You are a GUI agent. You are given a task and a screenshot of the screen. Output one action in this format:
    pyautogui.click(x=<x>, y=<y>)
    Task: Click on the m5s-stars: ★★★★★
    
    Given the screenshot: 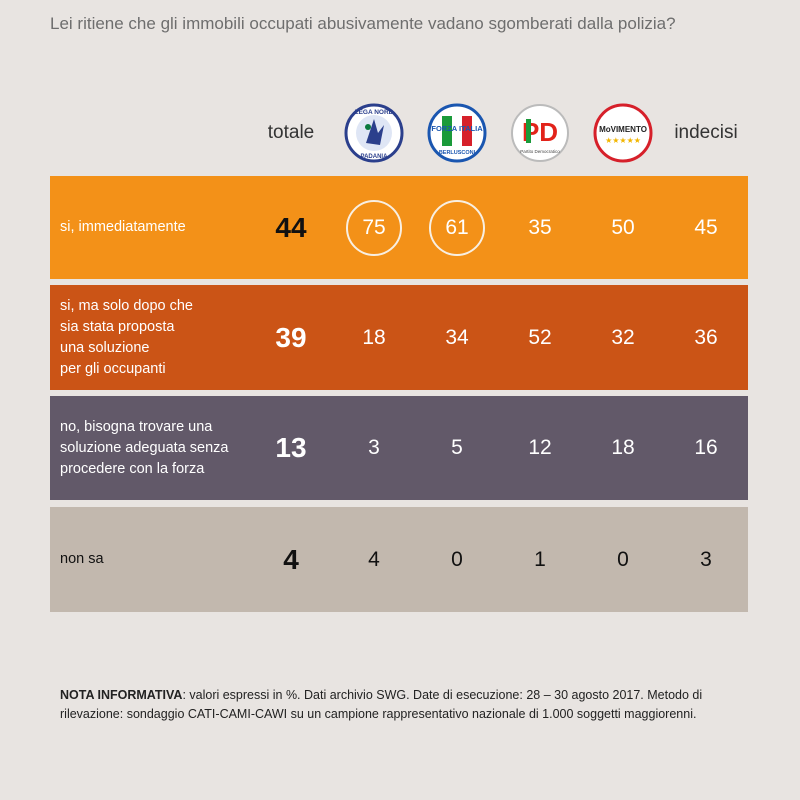 What is the action you would take?
    pyautogui.click(x=623, y=140)
    